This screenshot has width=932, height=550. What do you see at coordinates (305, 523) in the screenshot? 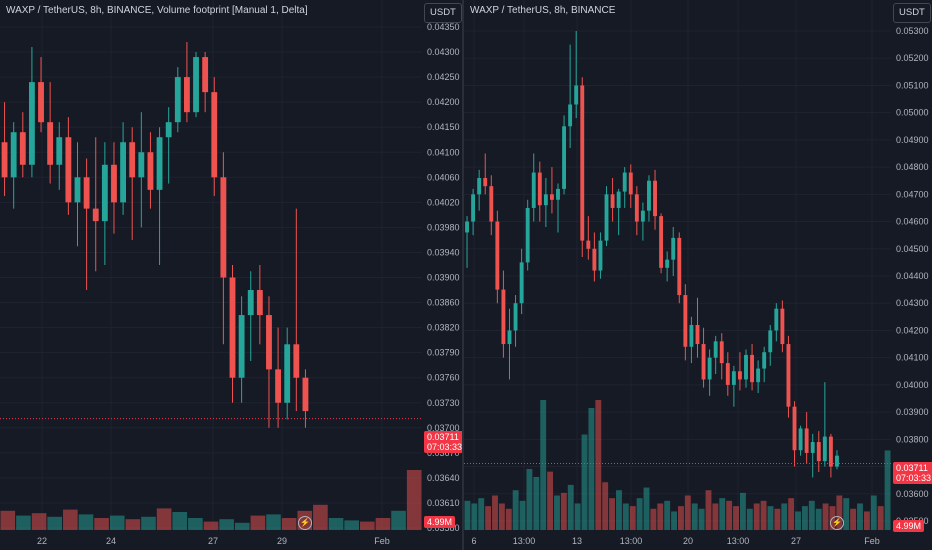
I see `left-lightning-icon: ⚡` at bounding box center [305, 523].